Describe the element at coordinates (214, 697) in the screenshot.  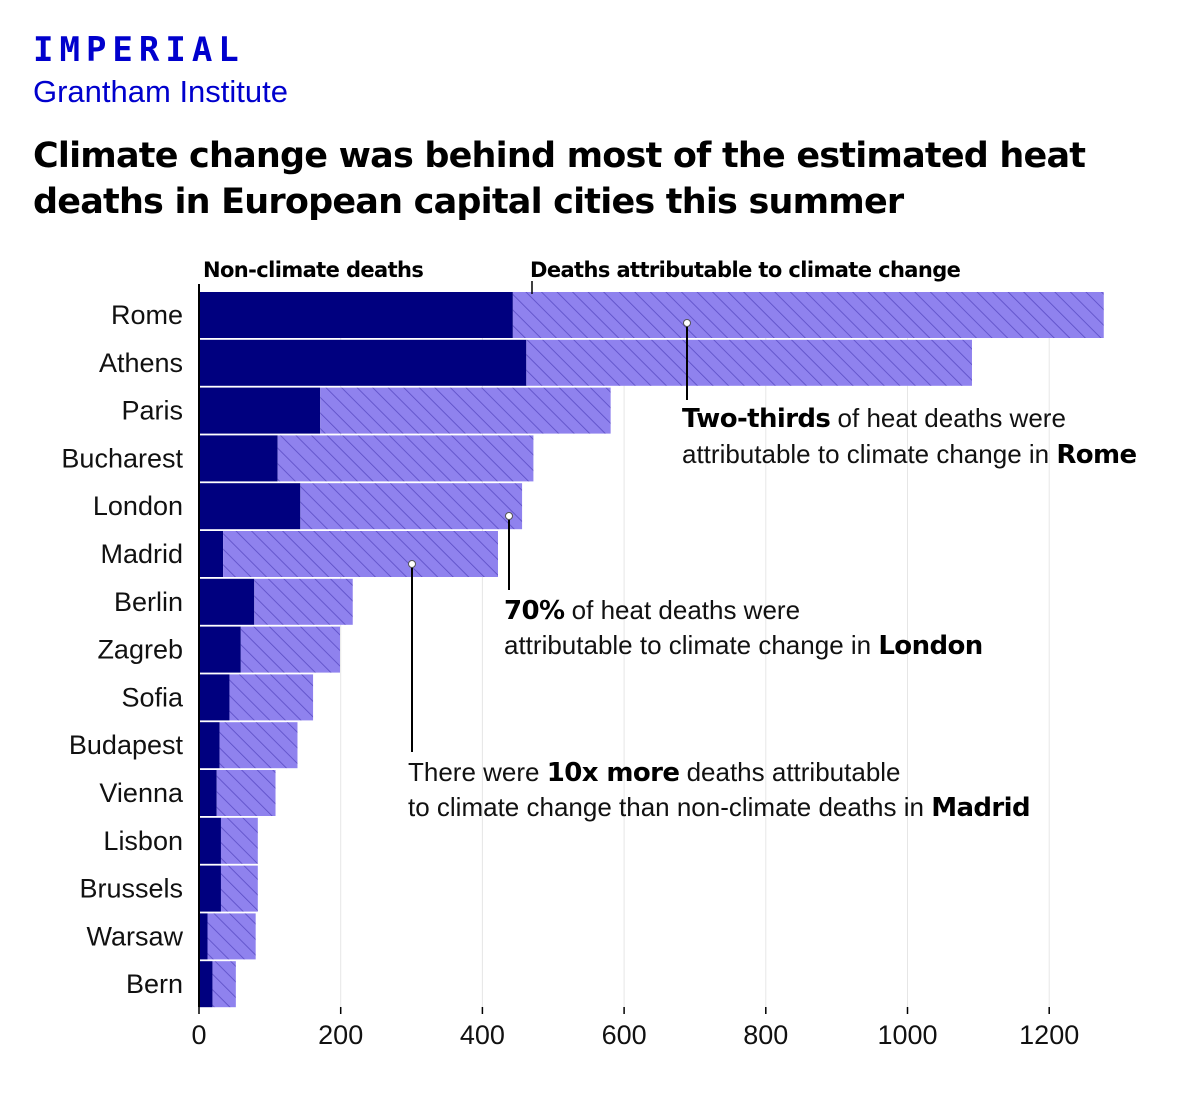
I see `bar-non-climate-sofia` at that location.